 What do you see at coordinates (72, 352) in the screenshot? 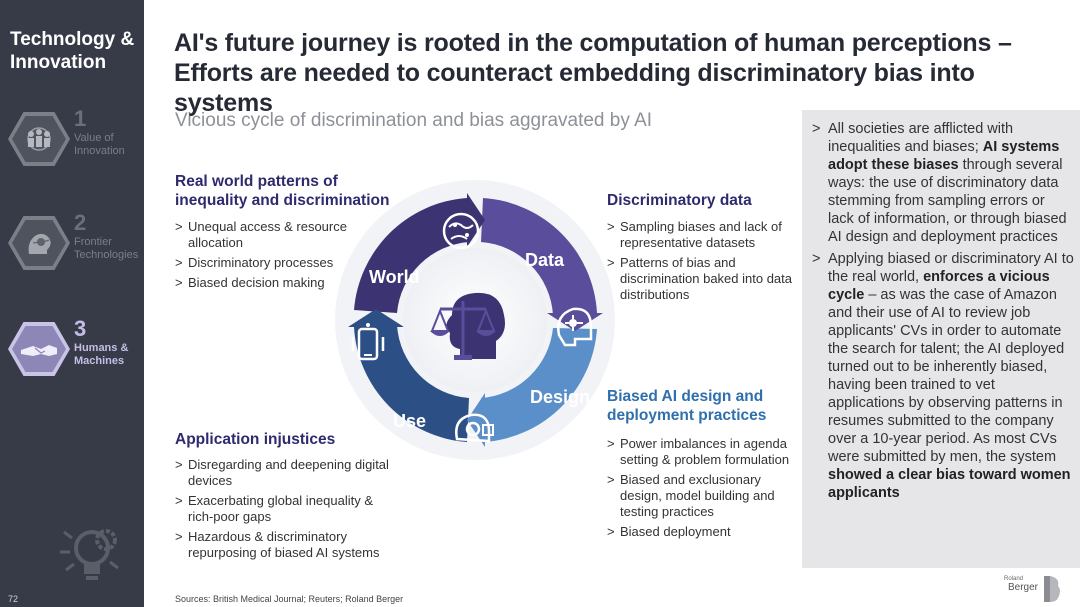
I see `sidebar-item-humans-machines: 3 Humans & Machines` at bounding box center [72, 352].